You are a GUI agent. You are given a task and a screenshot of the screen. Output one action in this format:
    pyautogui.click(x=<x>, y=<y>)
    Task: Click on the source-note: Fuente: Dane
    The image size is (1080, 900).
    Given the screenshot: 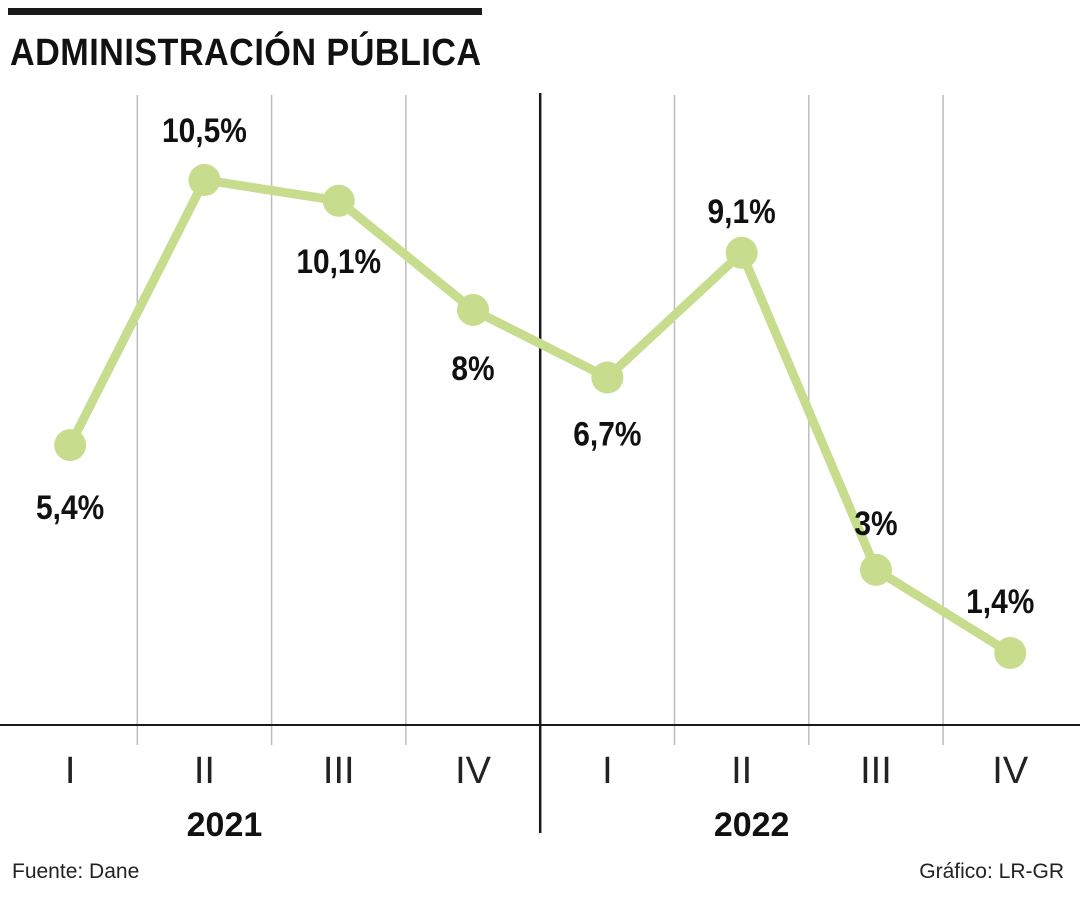 What is the action you would take?
    pyautogui.click(x=76, y=871)
    